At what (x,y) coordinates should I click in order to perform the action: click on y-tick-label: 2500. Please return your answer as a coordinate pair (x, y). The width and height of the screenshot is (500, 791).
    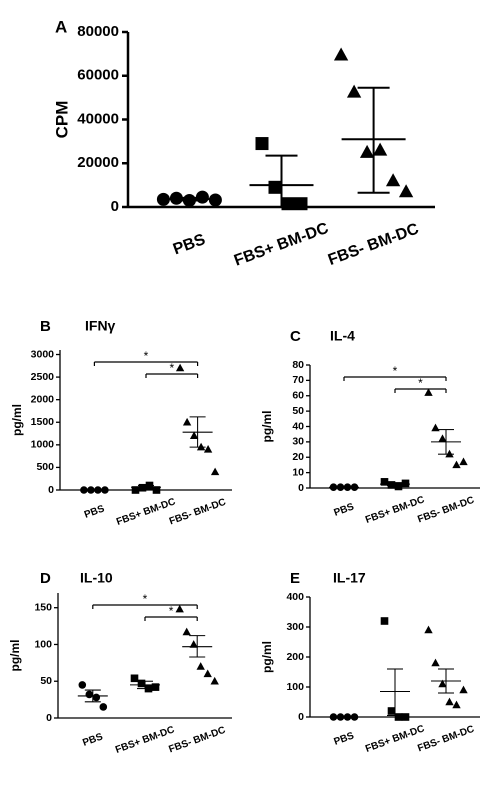
    Looking at the image, I should click on (43, 377).